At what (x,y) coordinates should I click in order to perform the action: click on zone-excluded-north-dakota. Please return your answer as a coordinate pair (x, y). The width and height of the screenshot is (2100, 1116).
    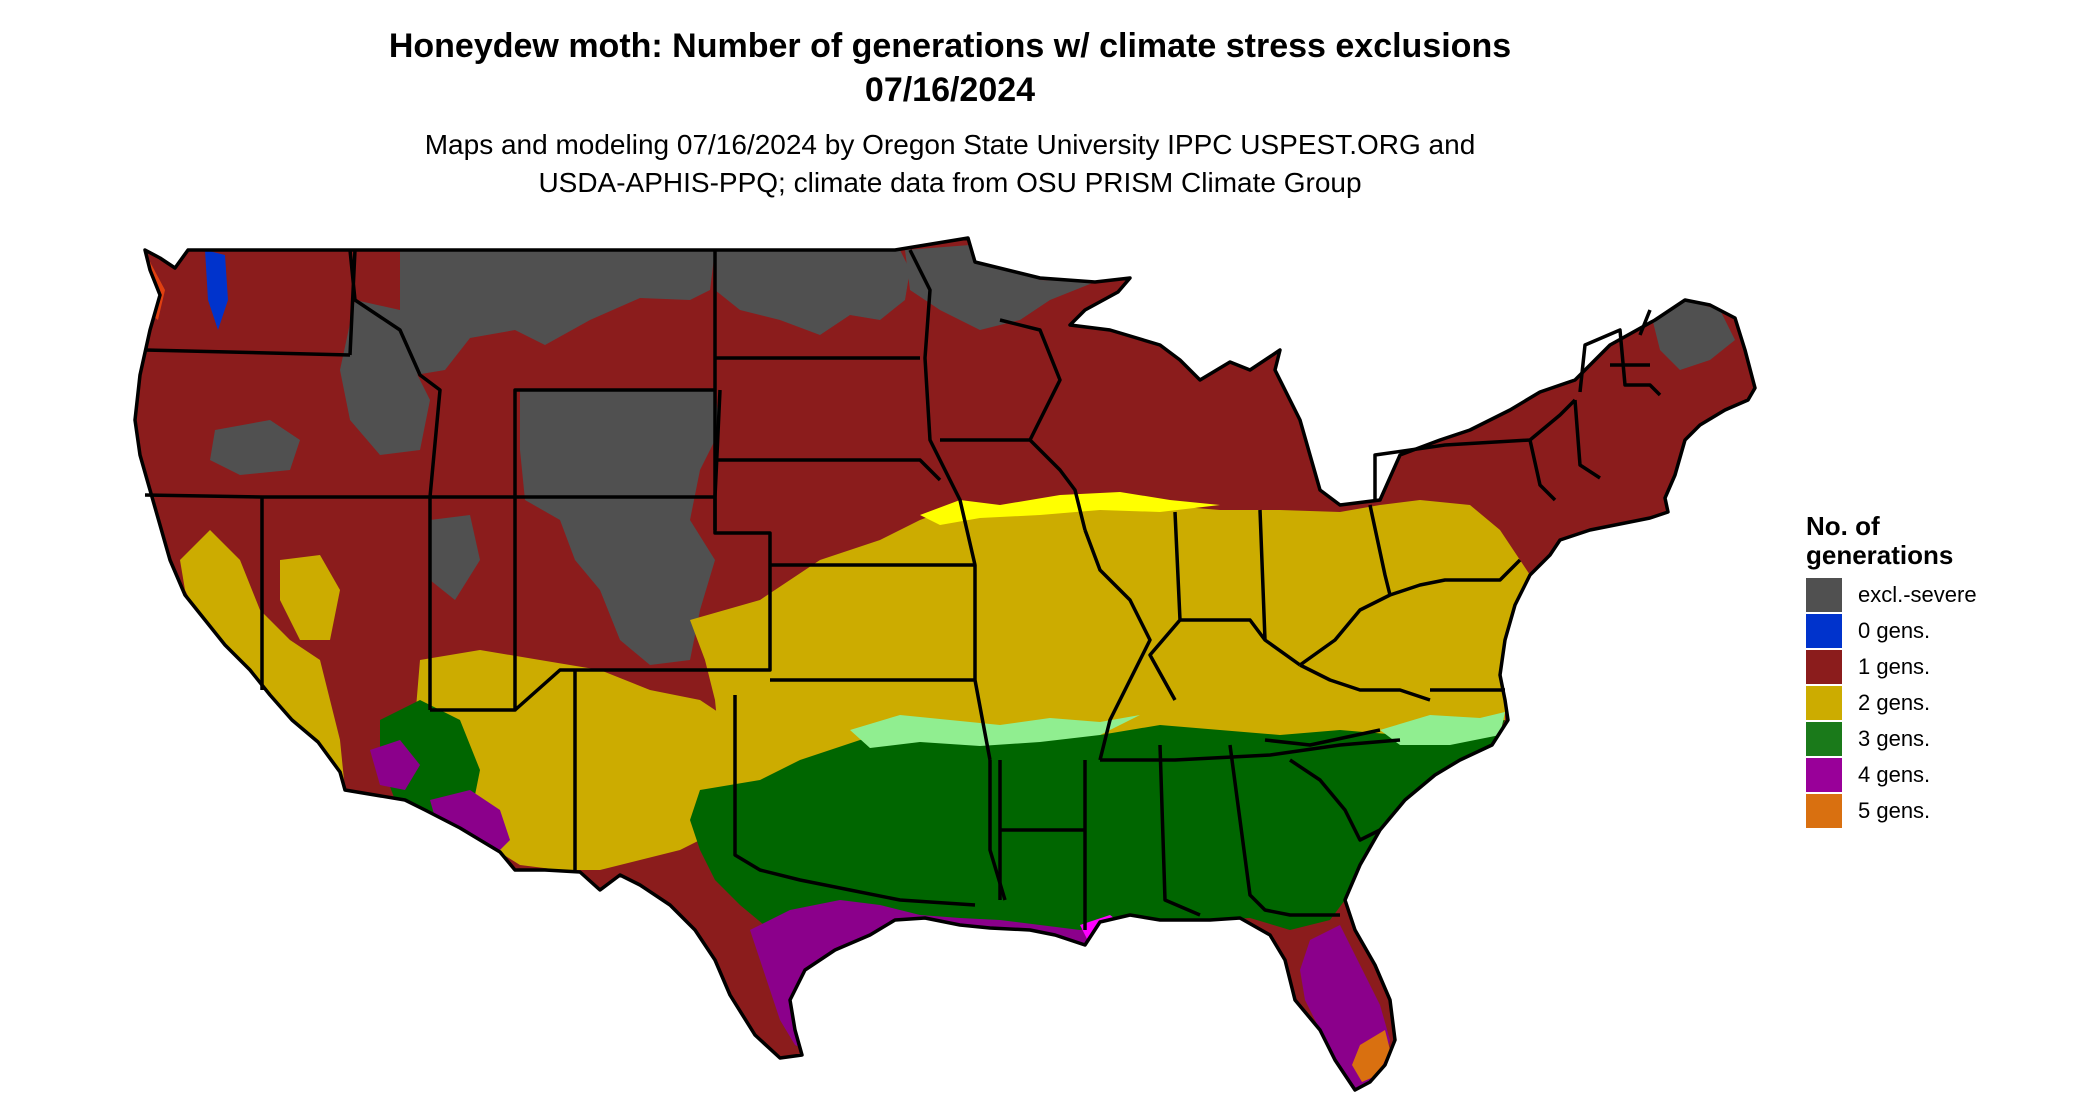
    Looking at the image, I should click on (812, 292).